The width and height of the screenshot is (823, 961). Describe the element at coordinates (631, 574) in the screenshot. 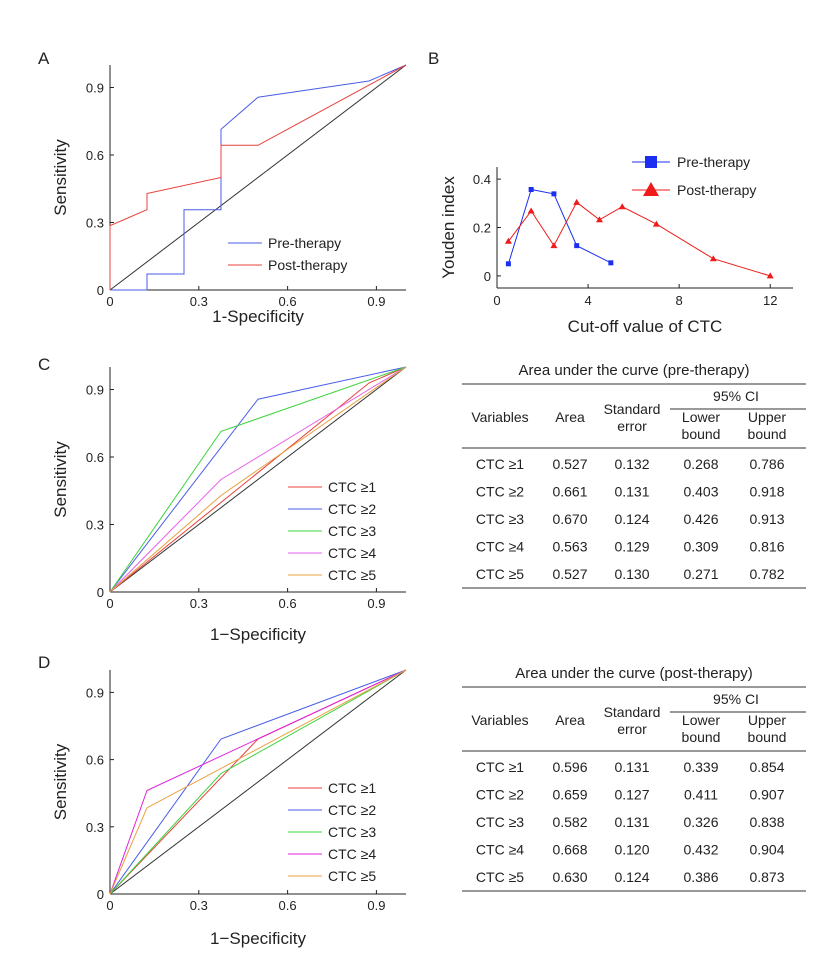

I see `cell-se: 0.130` at that location.